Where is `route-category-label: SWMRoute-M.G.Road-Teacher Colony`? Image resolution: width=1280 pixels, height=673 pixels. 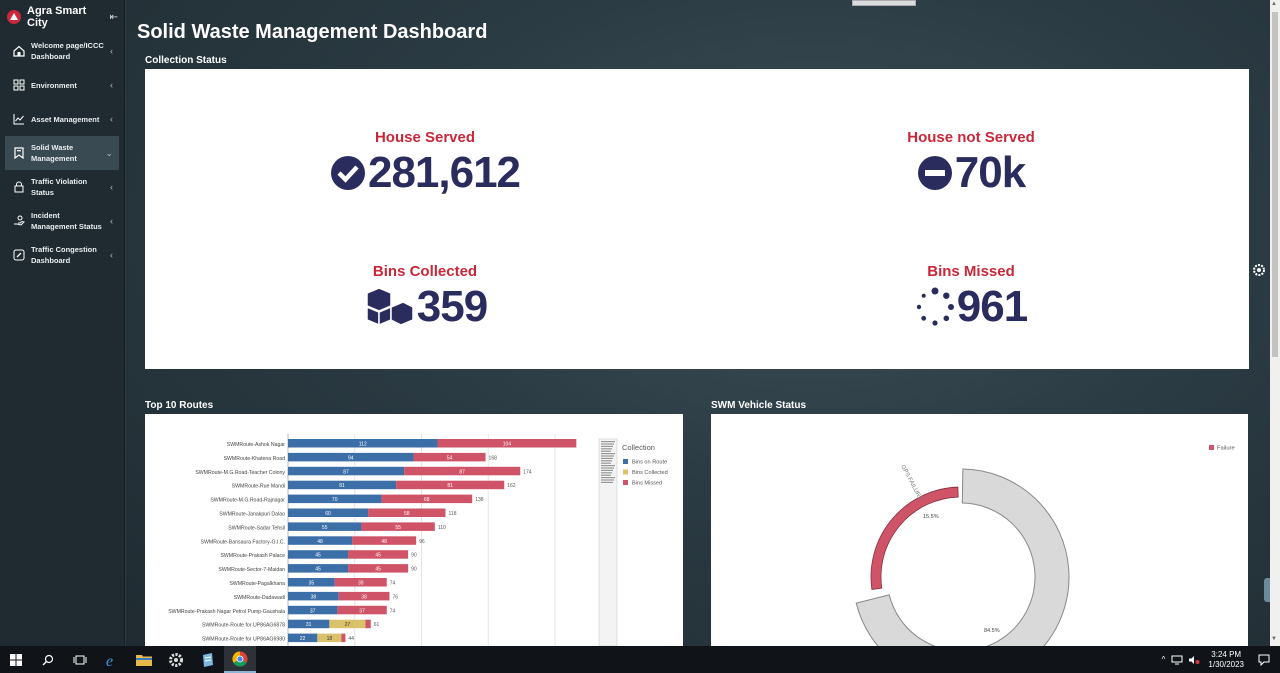
route-category-label: SWMRoute-M.G.Road-Teacher Colony is located at coordinates (240, 473).